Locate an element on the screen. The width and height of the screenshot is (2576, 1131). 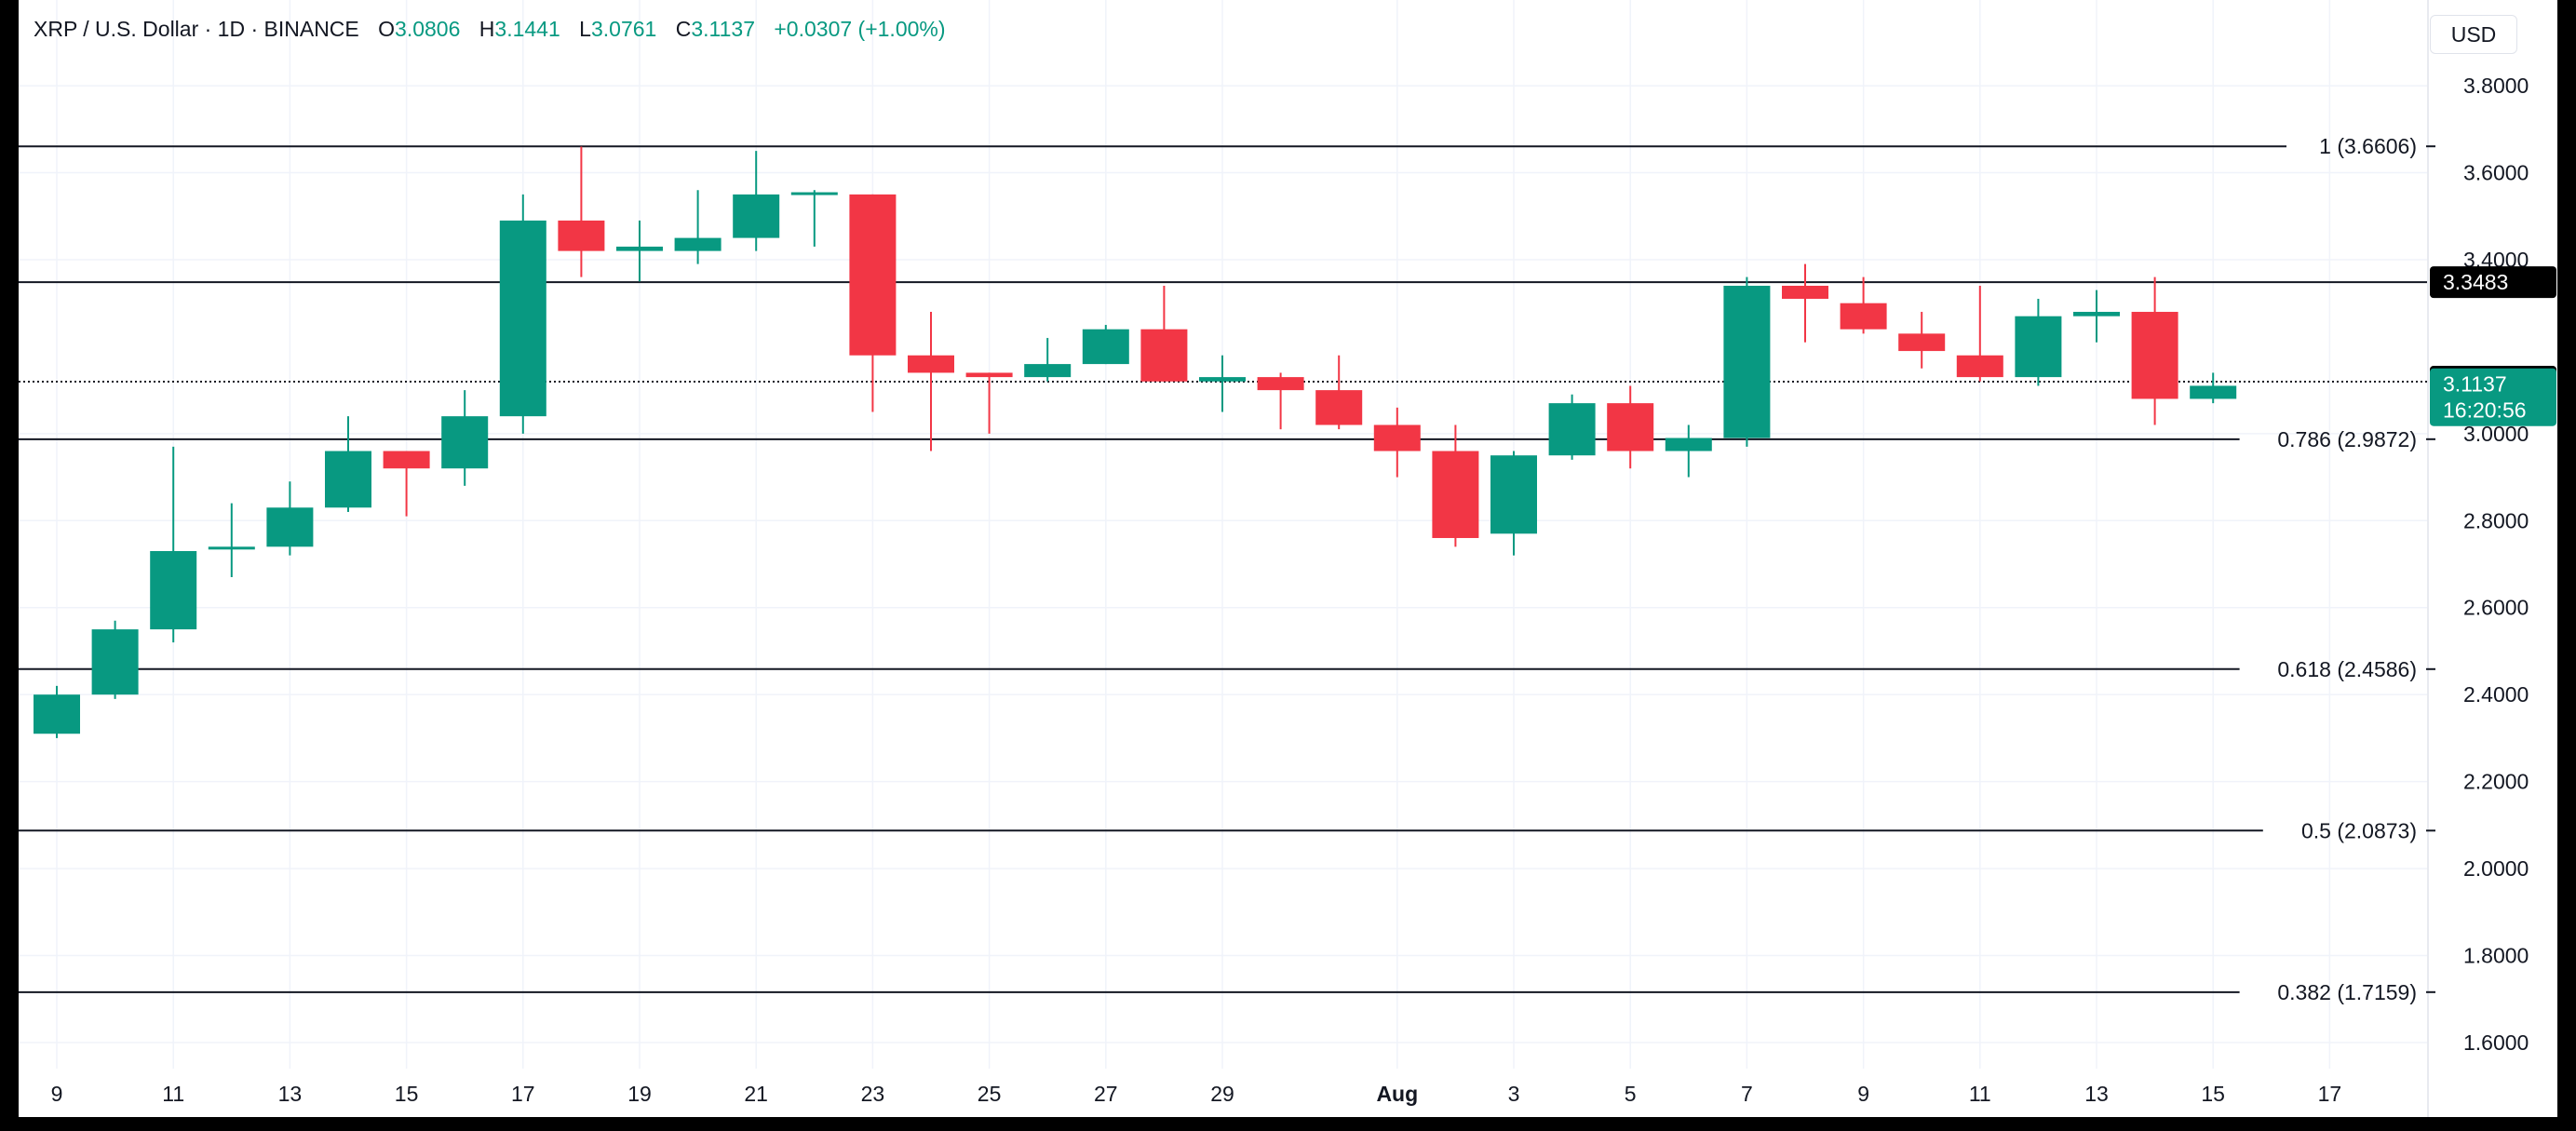
high-value: 3.1441 is located at coordinates (527, 29).